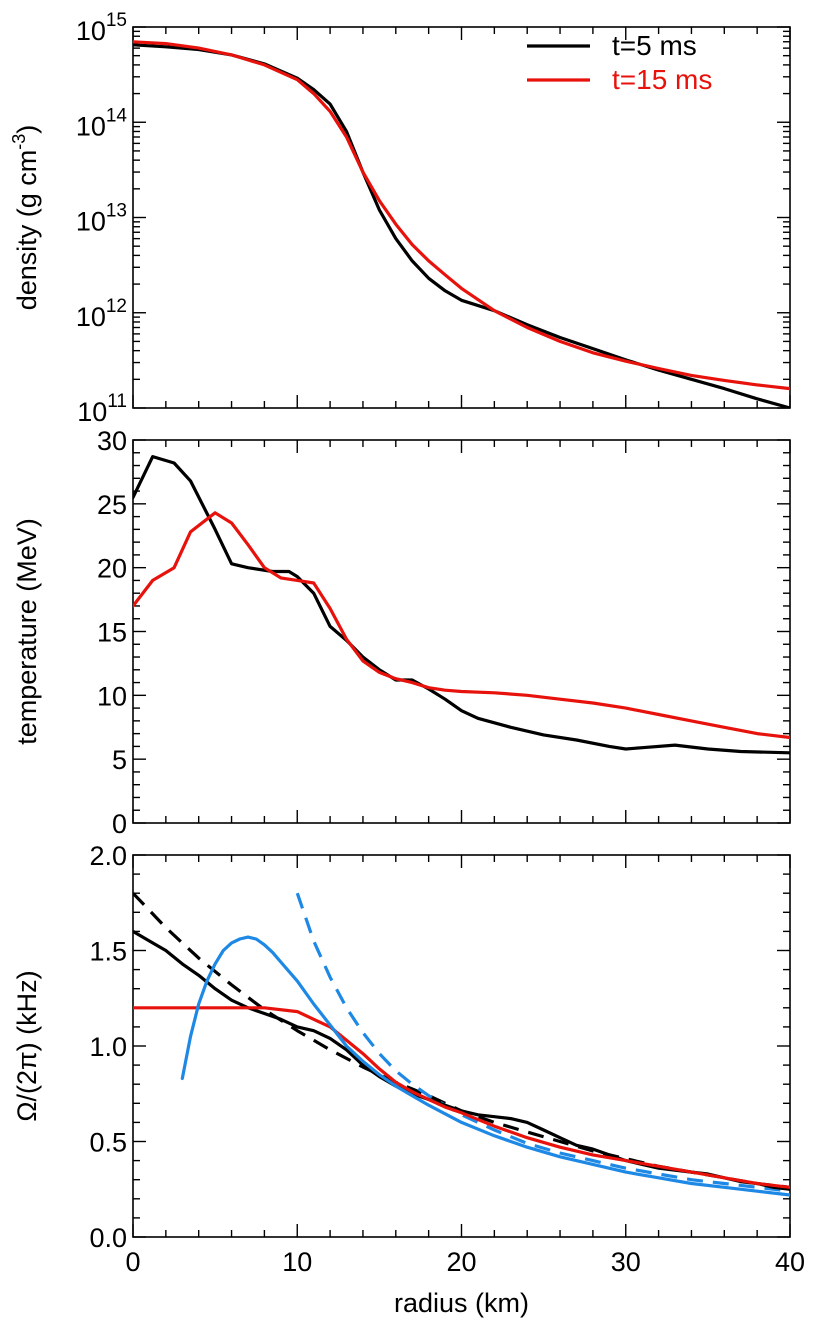  Describe the element at coordinates (132, 1262) in the screenshot. I see `x-tick-label: 0` at that location.